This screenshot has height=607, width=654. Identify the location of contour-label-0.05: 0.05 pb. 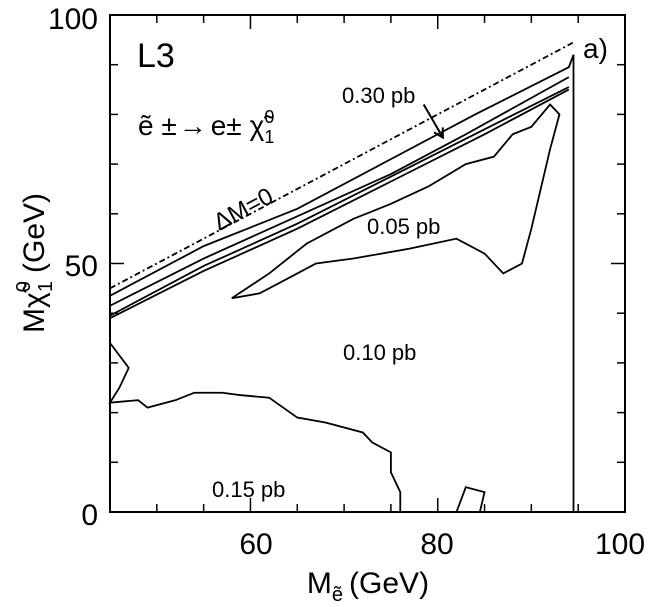
(403, 226).